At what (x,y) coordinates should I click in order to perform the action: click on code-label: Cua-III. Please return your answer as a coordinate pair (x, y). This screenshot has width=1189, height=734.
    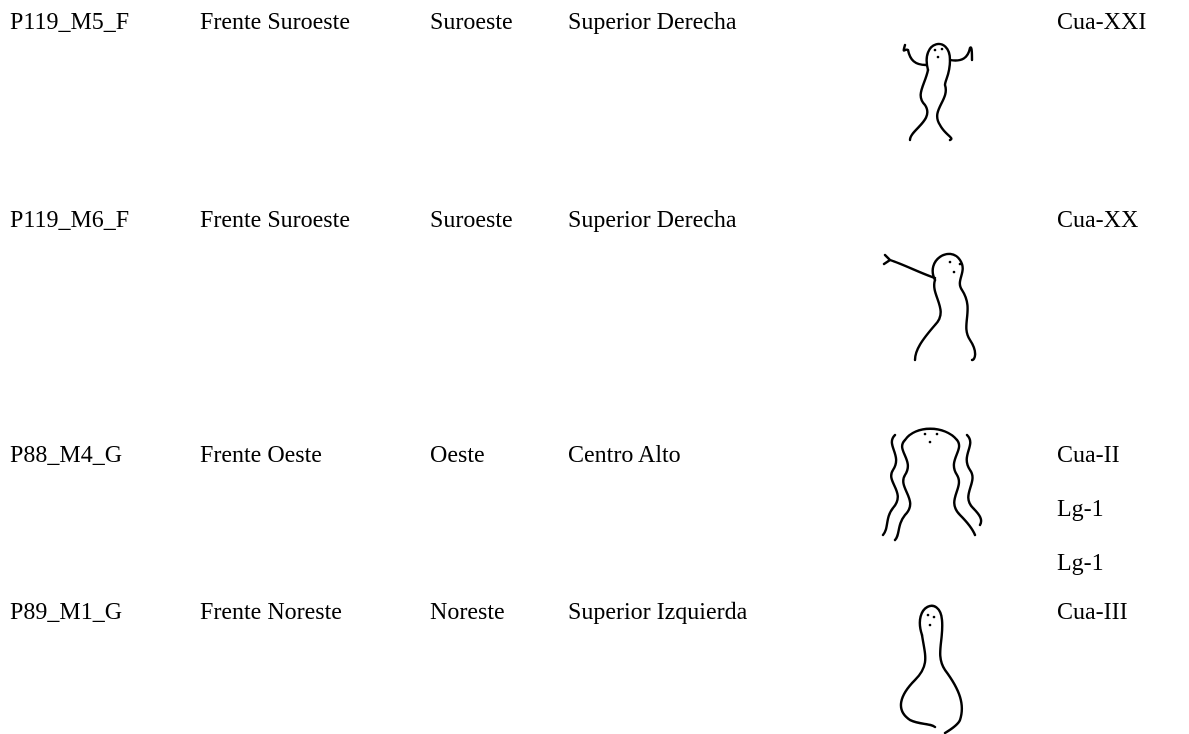
    Looking at the image, I should click on (1092, 612).